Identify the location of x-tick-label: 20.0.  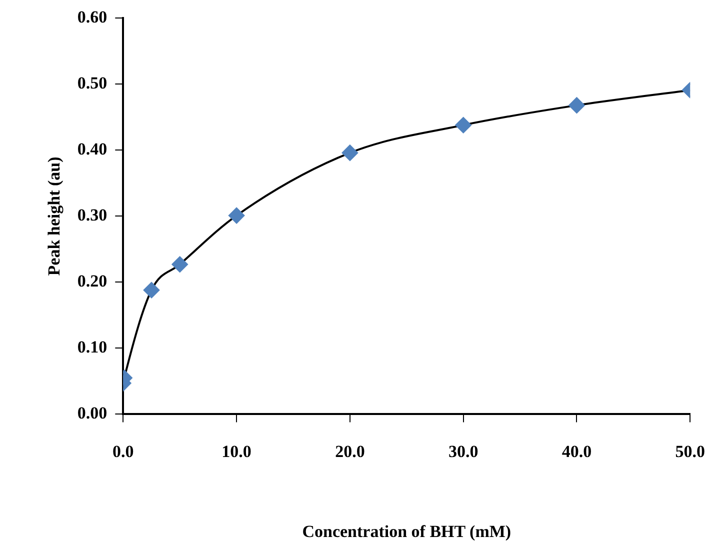
(350, 451).